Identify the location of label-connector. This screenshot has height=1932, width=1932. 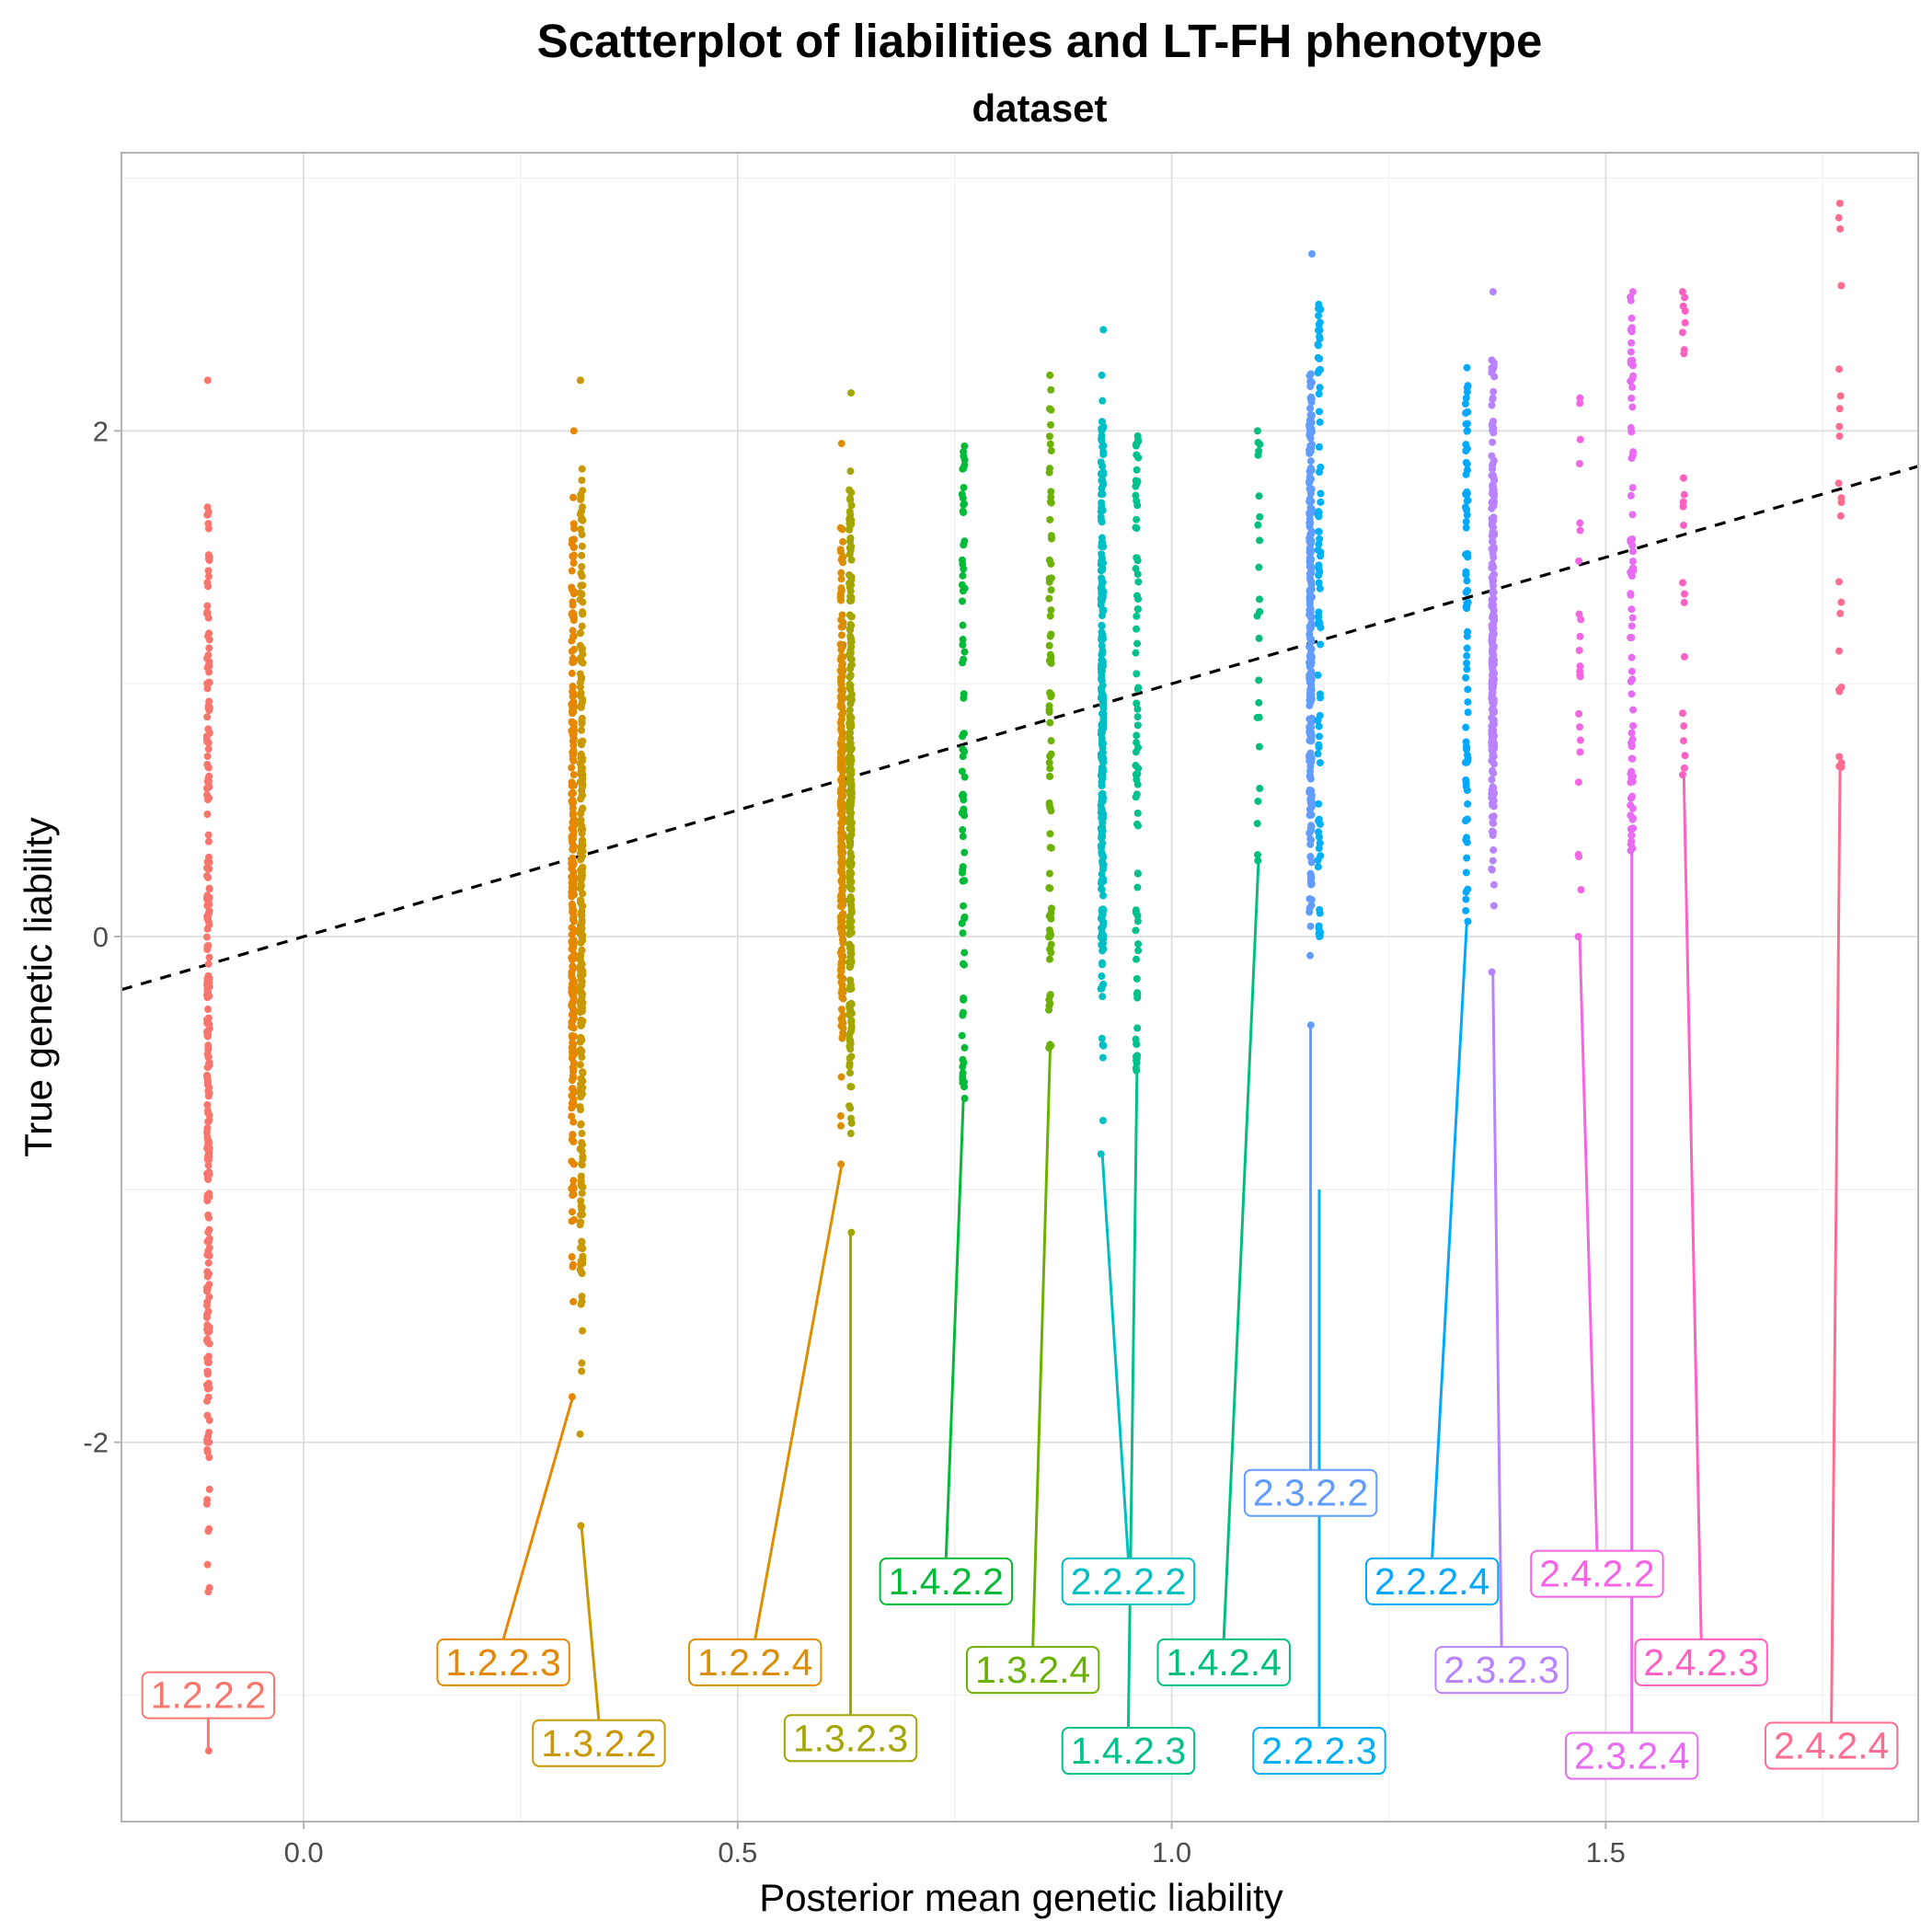
(1497, 1310).